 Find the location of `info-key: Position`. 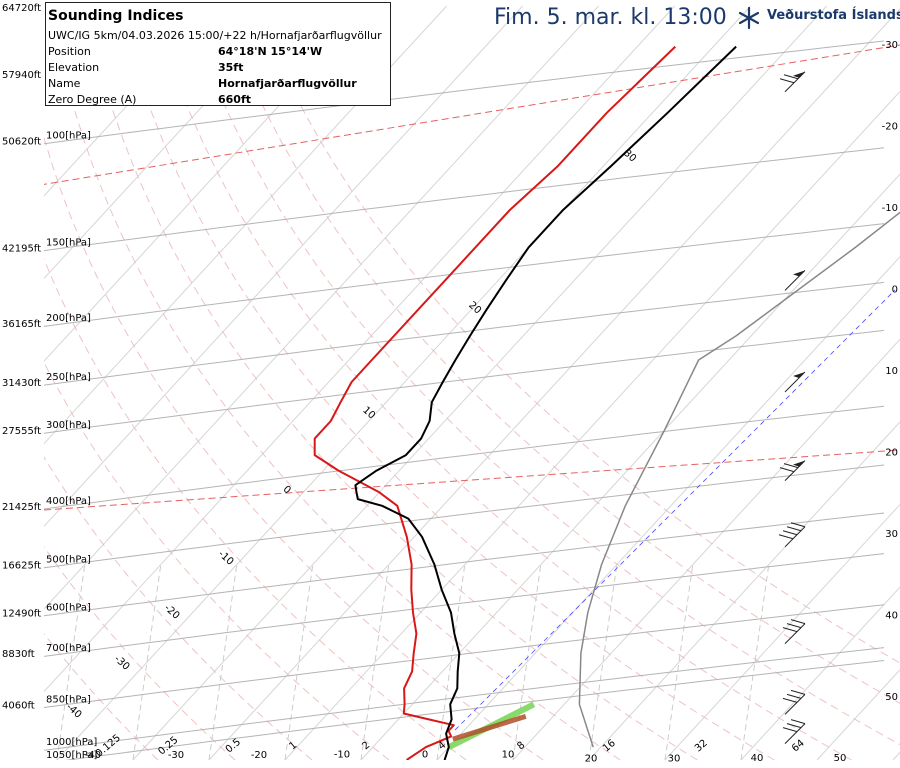

info-key: Position is located at coordinates (69, 51).